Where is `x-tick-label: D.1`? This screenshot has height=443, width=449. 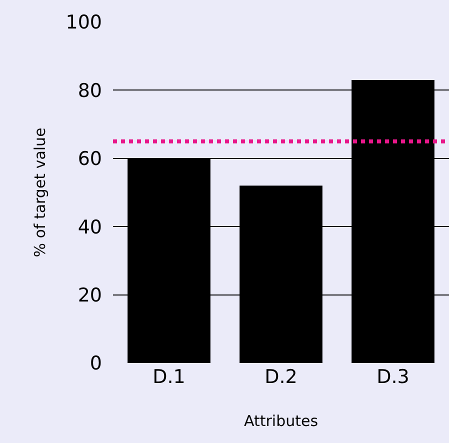 x-tick-label: D.1 is located at coordinates (169, 377).